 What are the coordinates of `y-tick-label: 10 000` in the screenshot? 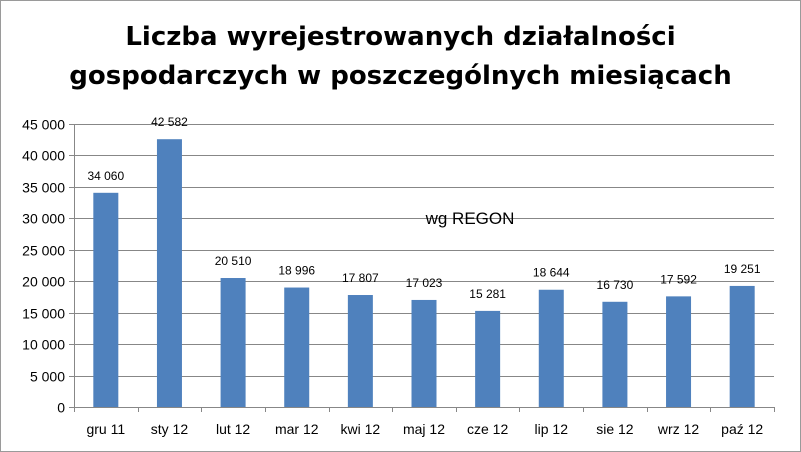 It's located at (43, 345).